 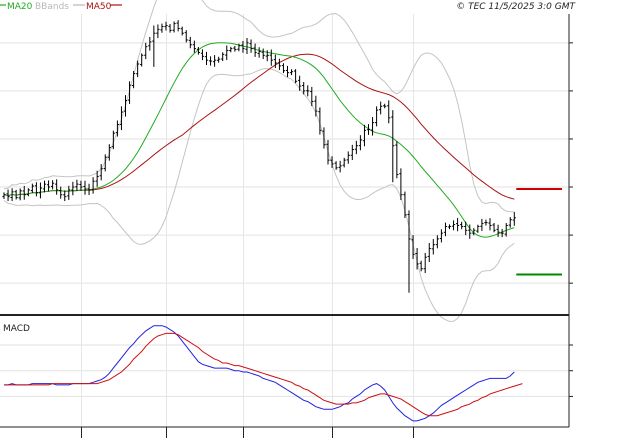 What do you see at coordinates (16, 329) in the screenshot?
I see `macd-title: MACD` at bounding box center [16, 329].